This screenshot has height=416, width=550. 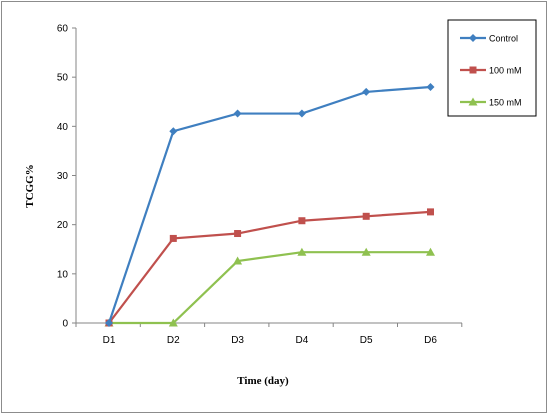 What do you see at coordinates (173, 340) in the screenshot?
I see `x-tick-label: D2` at bounding box center [173, 340].